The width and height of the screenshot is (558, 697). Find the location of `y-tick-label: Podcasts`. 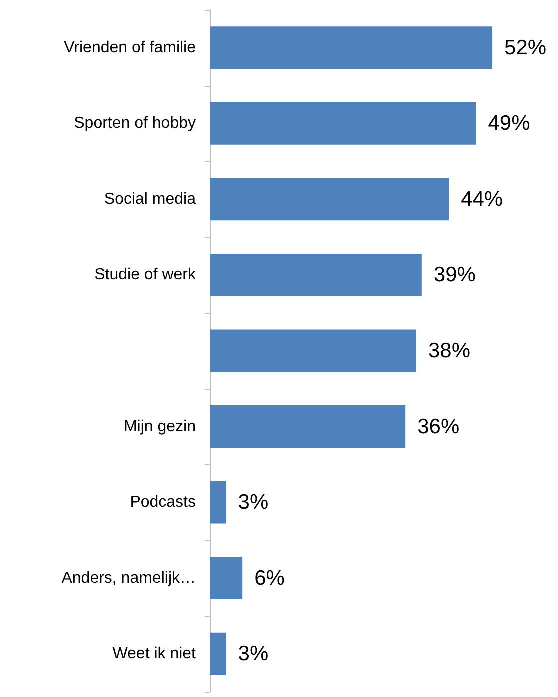

y-tick-label: Podcasts is located at coordinates (163, 503).